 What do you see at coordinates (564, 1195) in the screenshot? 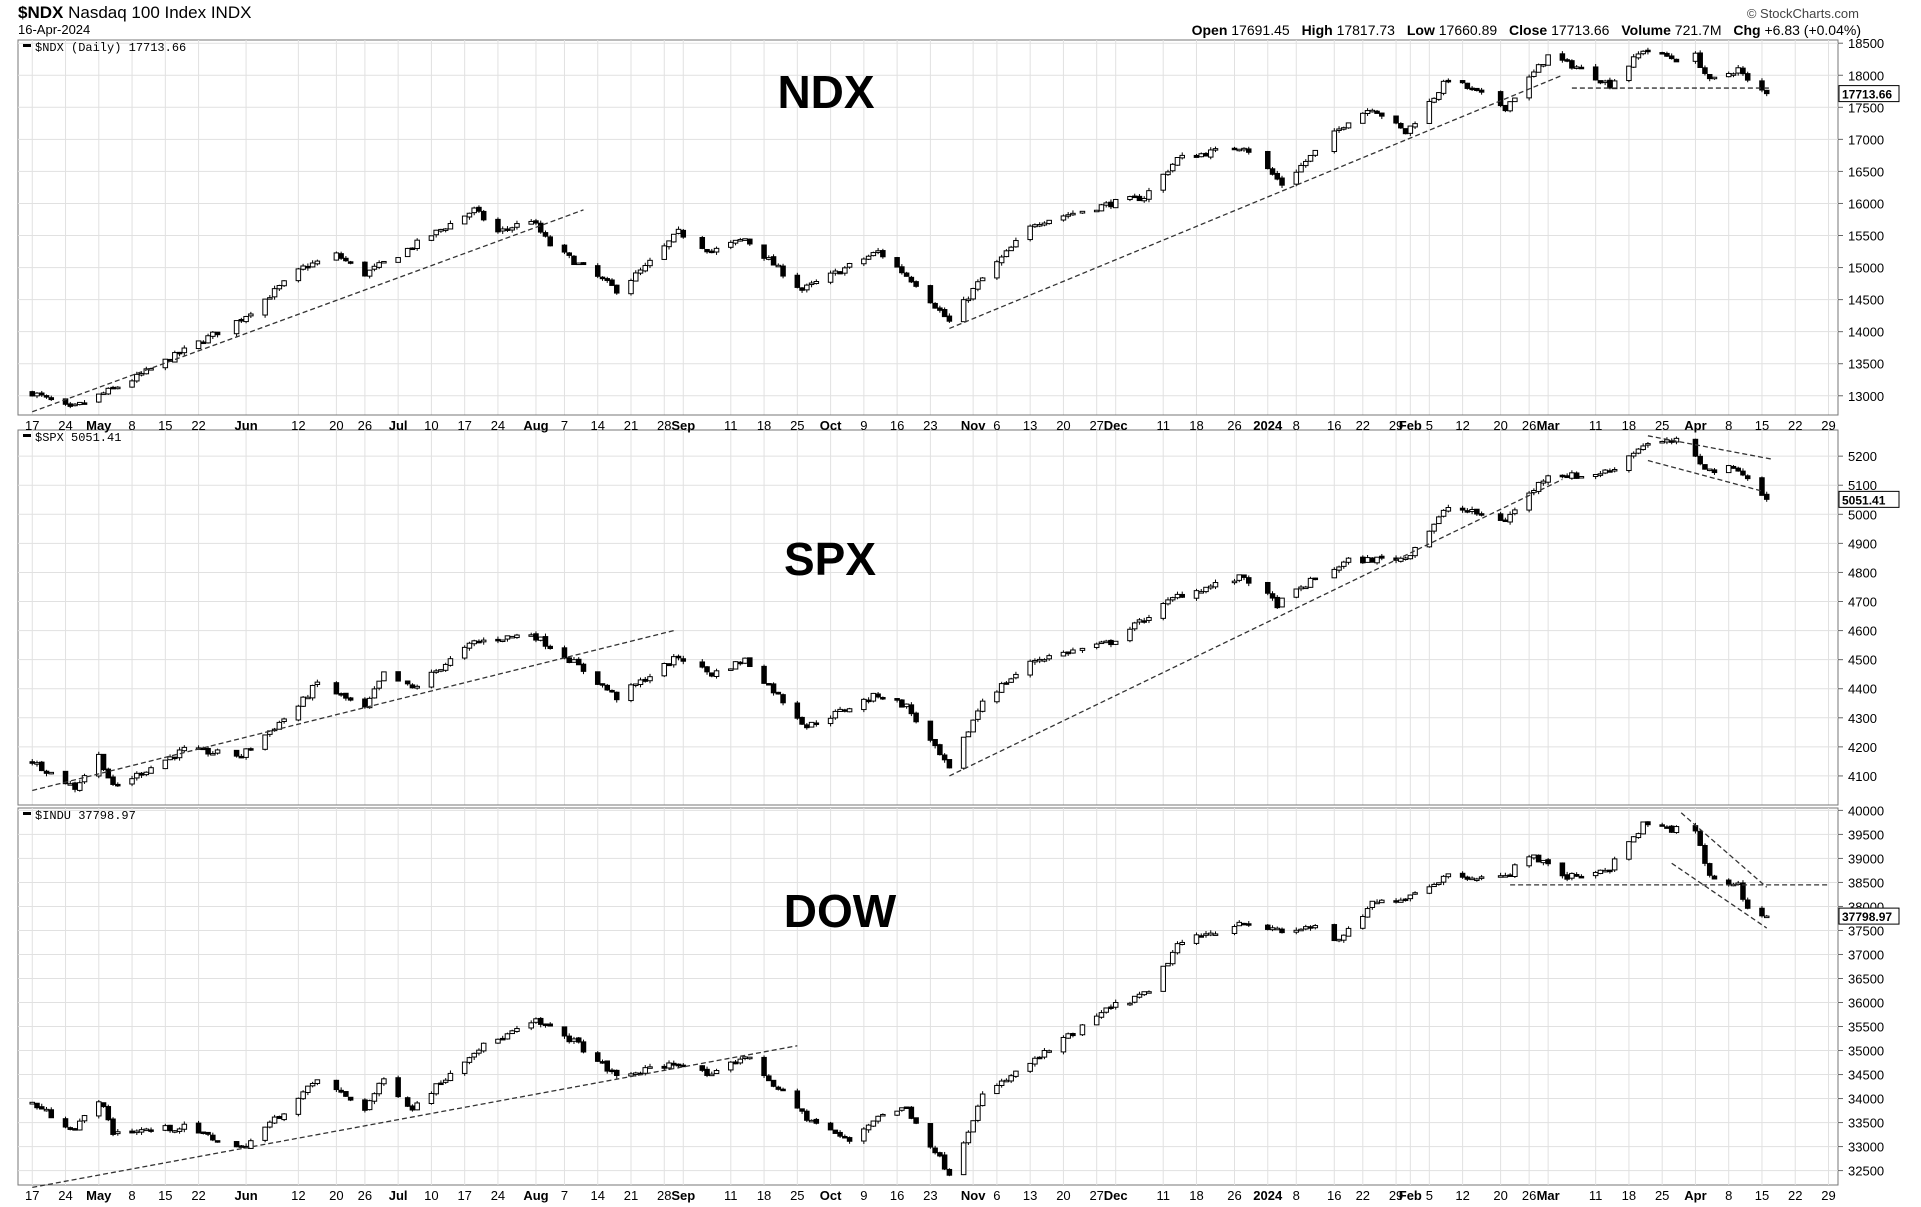
I see `x-tick-label: 7` at bounding box center [564, 1195].